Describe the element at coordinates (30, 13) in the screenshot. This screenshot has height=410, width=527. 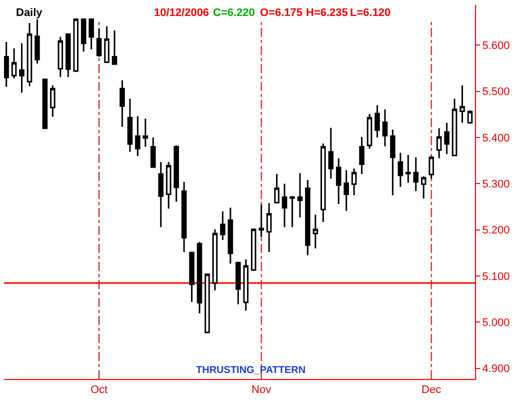
I see `chart-title: Daily` at that location.